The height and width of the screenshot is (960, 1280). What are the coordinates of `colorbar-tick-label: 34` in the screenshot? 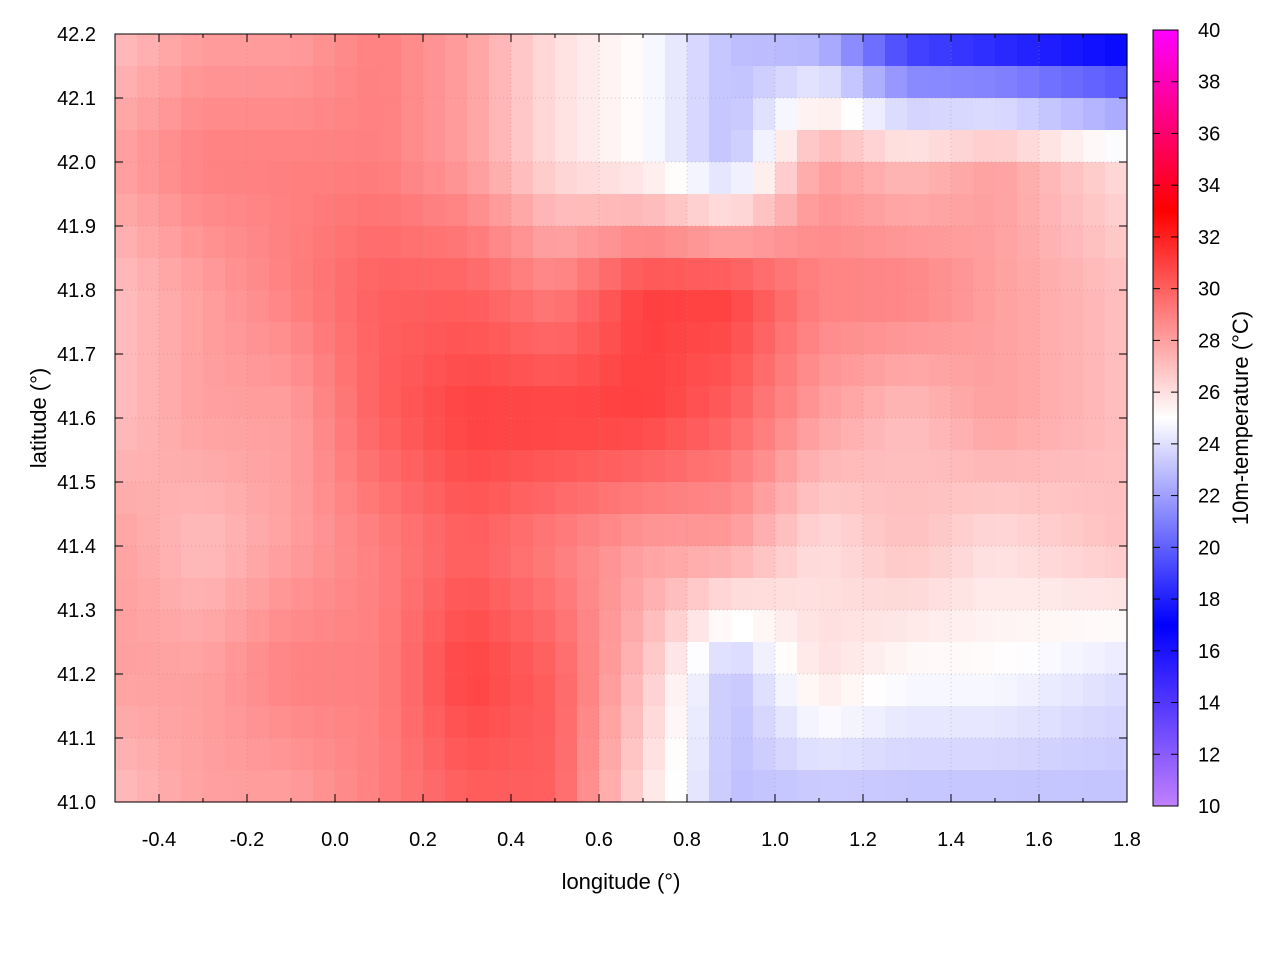 It's located at (1209, 186).